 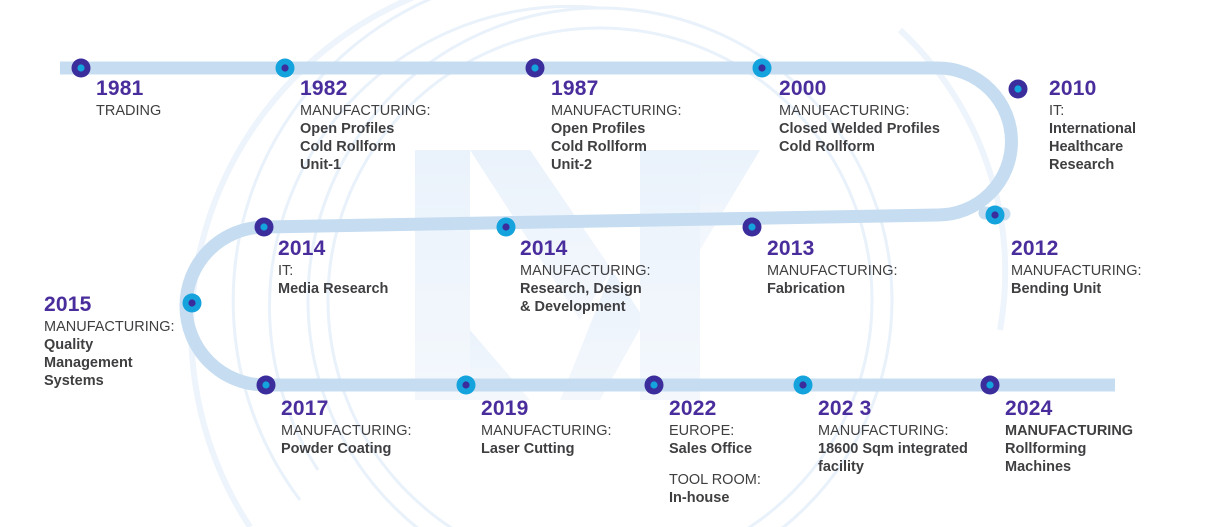 I want to click on entry-line: Laser Cutting, so click(x=528, y=449).